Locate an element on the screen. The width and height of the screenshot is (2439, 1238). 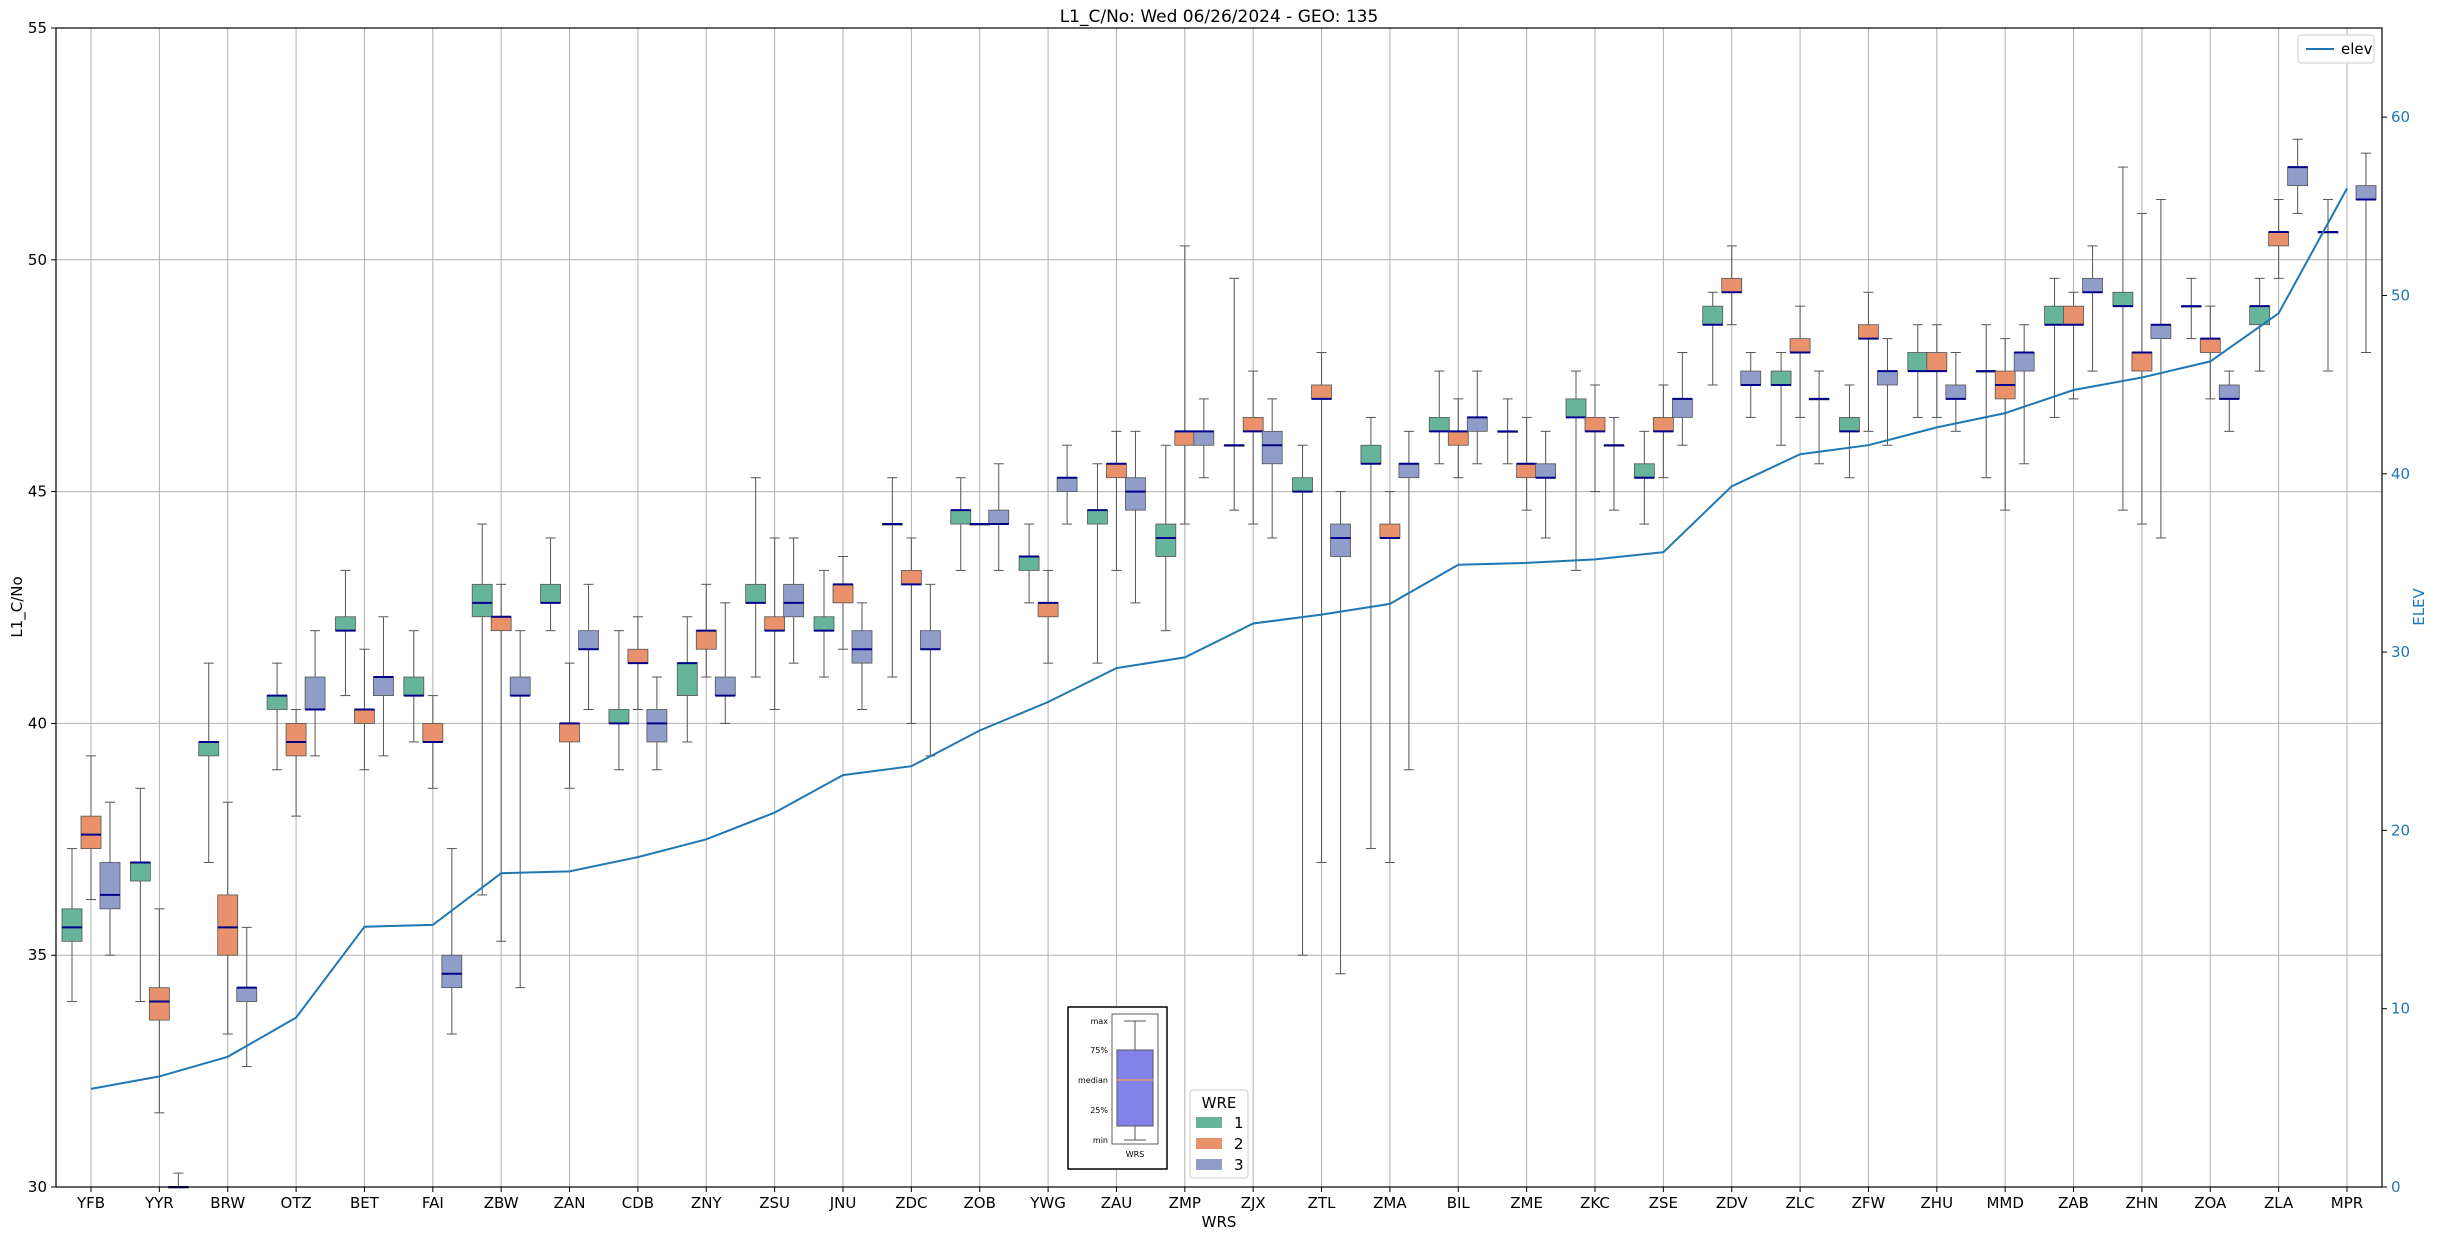
box-key-q3-label: 75% is located at coordinates (1099, 1050).